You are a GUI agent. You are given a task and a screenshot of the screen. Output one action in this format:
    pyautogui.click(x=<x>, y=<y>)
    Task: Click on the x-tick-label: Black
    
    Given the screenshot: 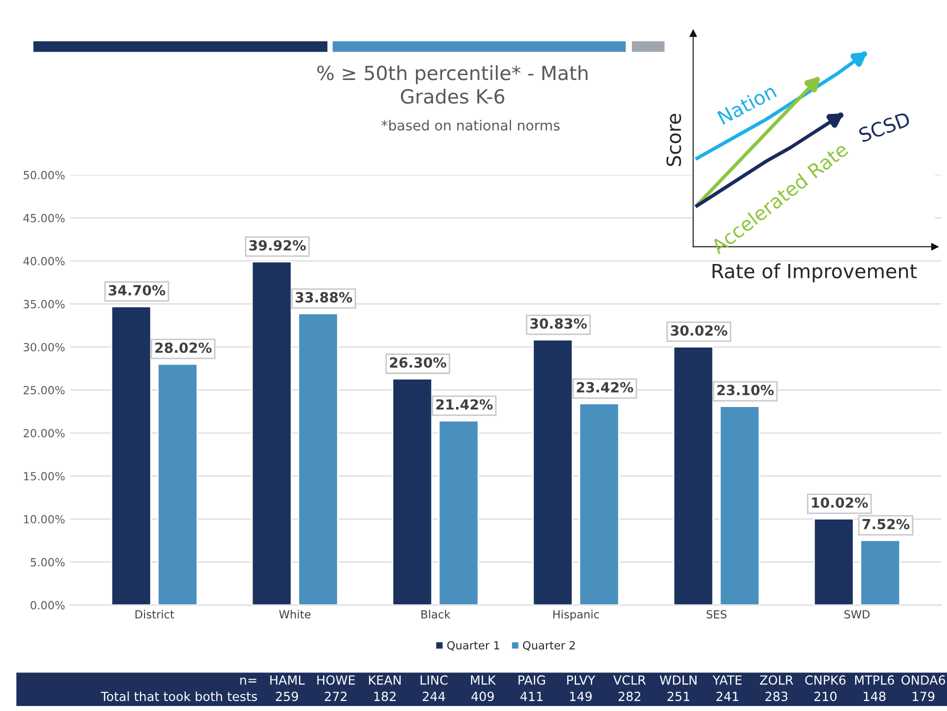 What is the action you would take?
    pyautogui.click(x=435, y=614)
    